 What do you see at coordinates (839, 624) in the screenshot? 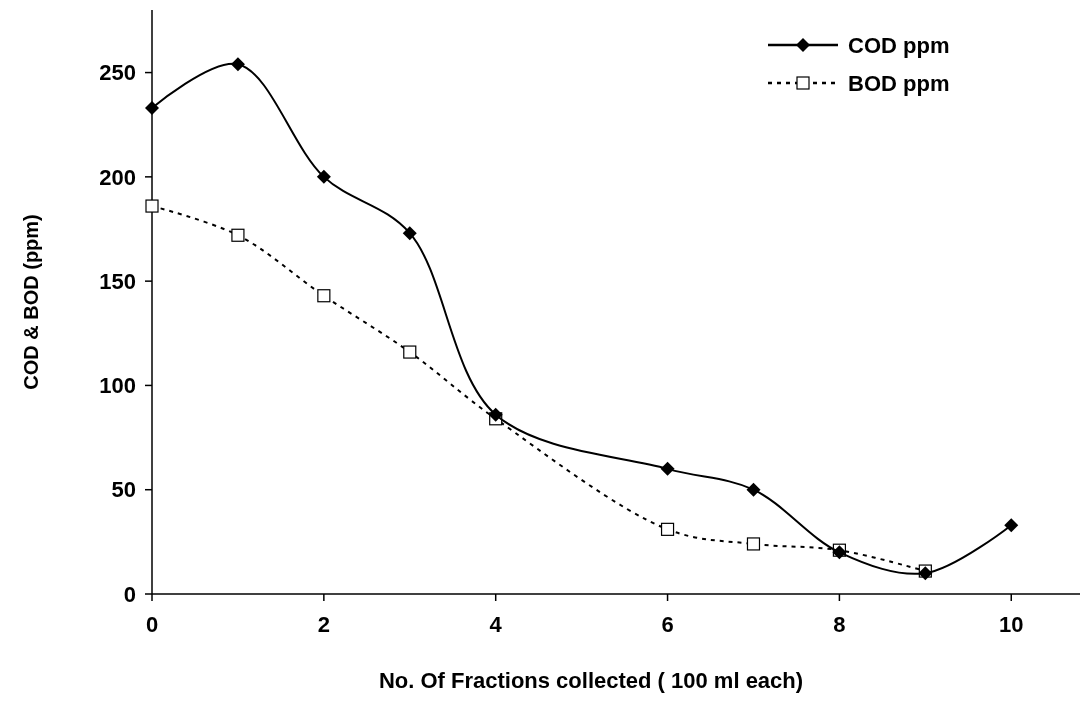
I see `x-tick-label: 8` at bounding box center [839, 624].